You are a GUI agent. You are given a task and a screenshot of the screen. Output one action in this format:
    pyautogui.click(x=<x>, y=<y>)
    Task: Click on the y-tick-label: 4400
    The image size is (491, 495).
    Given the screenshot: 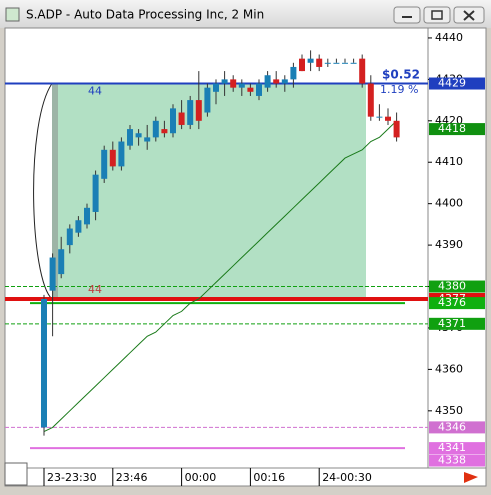 What is the action you would take?
    pyautogui.click(x=449, y=203)
    